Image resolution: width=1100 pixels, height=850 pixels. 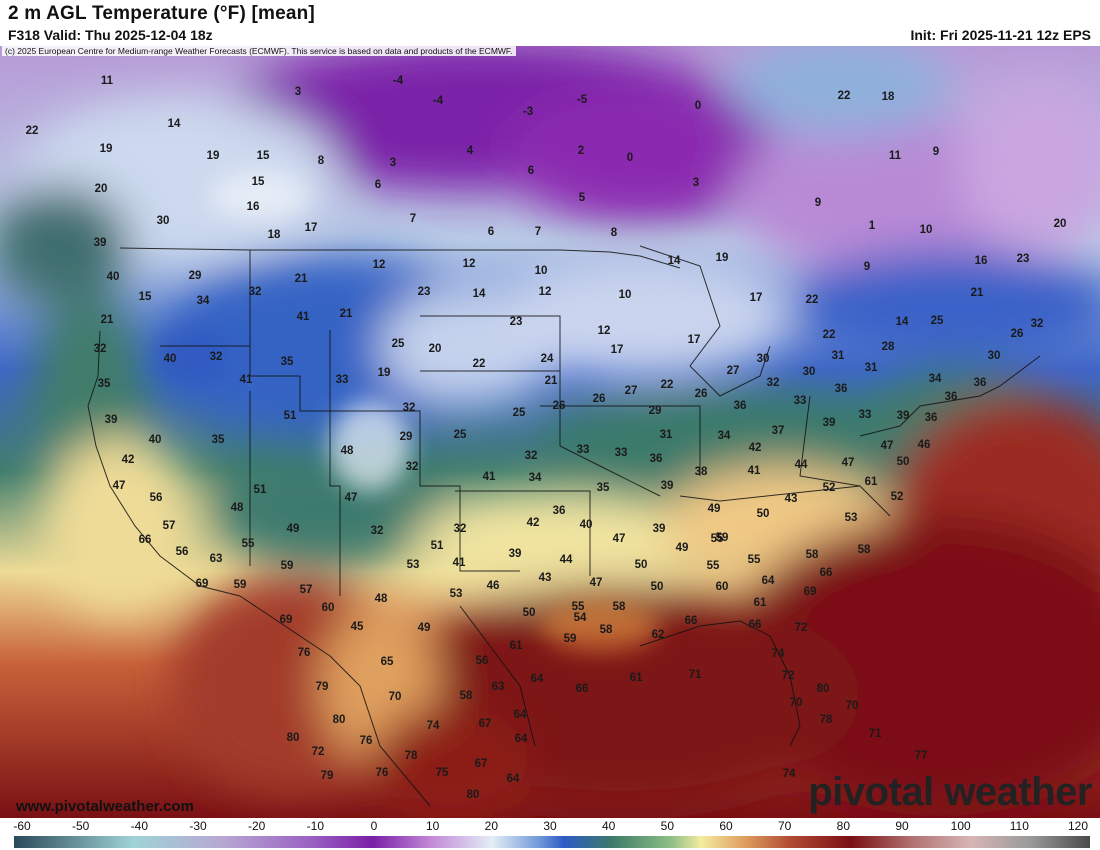 What do you see at coordinates (852, 706) in the screenshot?
I see `temp-value: 70` at bounding box center [852, 706].